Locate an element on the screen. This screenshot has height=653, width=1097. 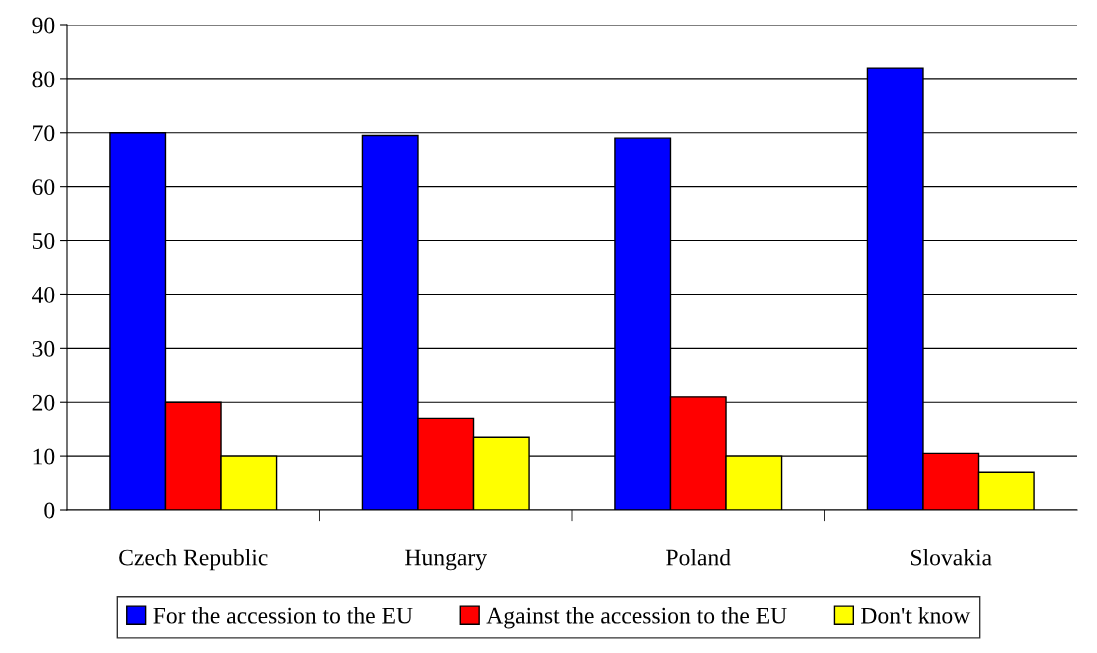
y-tick-label: 30 is located at coordinates (43, 348).